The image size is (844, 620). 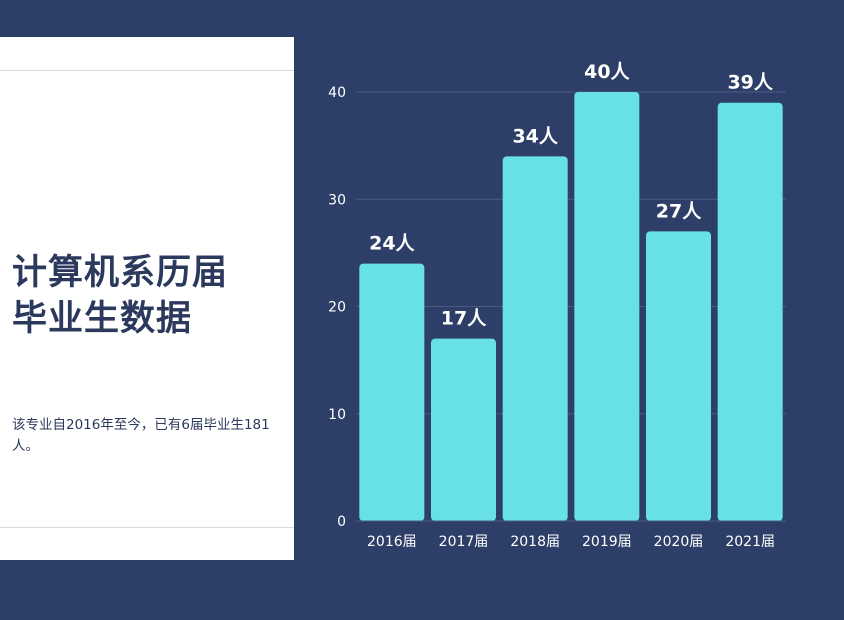 What do you see at coordinates (607, 542) in the screenshot?
I see `x-tick-label: 2019届` at bounding box center [607, 542].